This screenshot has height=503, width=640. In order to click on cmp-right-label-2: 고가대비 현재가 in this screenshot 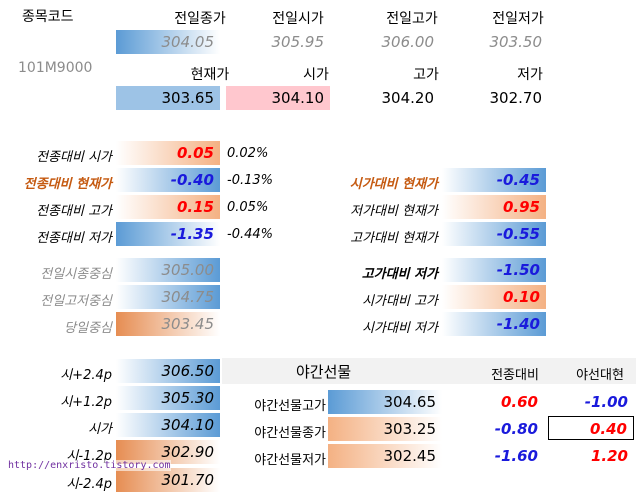, I will do `click(394, 238)`.